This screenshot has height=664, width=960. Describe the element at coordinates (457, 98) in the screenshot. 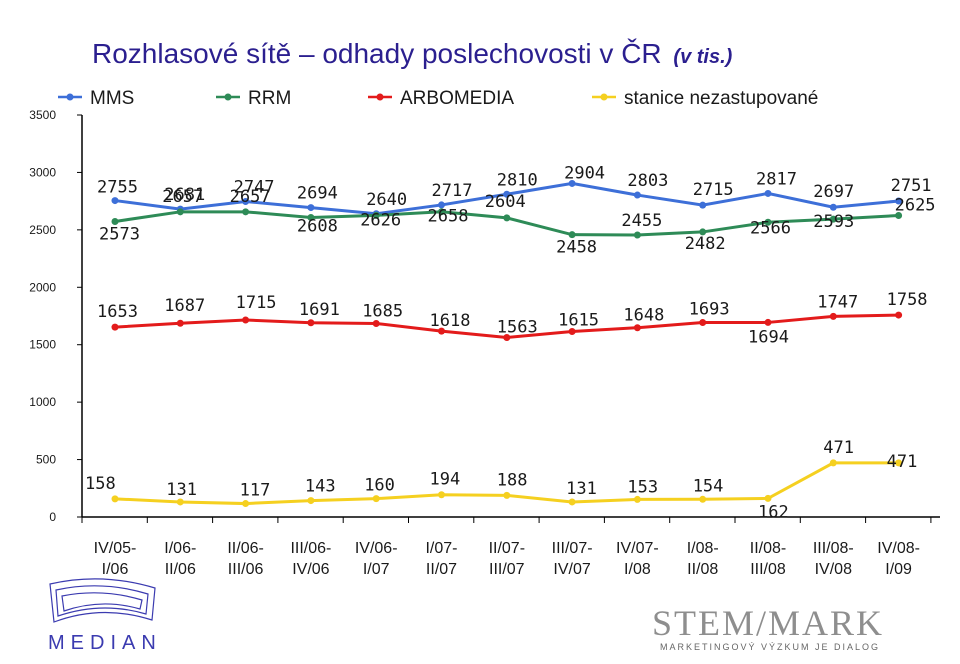

I see `legend-label: ARBOMEDIA` at that location.